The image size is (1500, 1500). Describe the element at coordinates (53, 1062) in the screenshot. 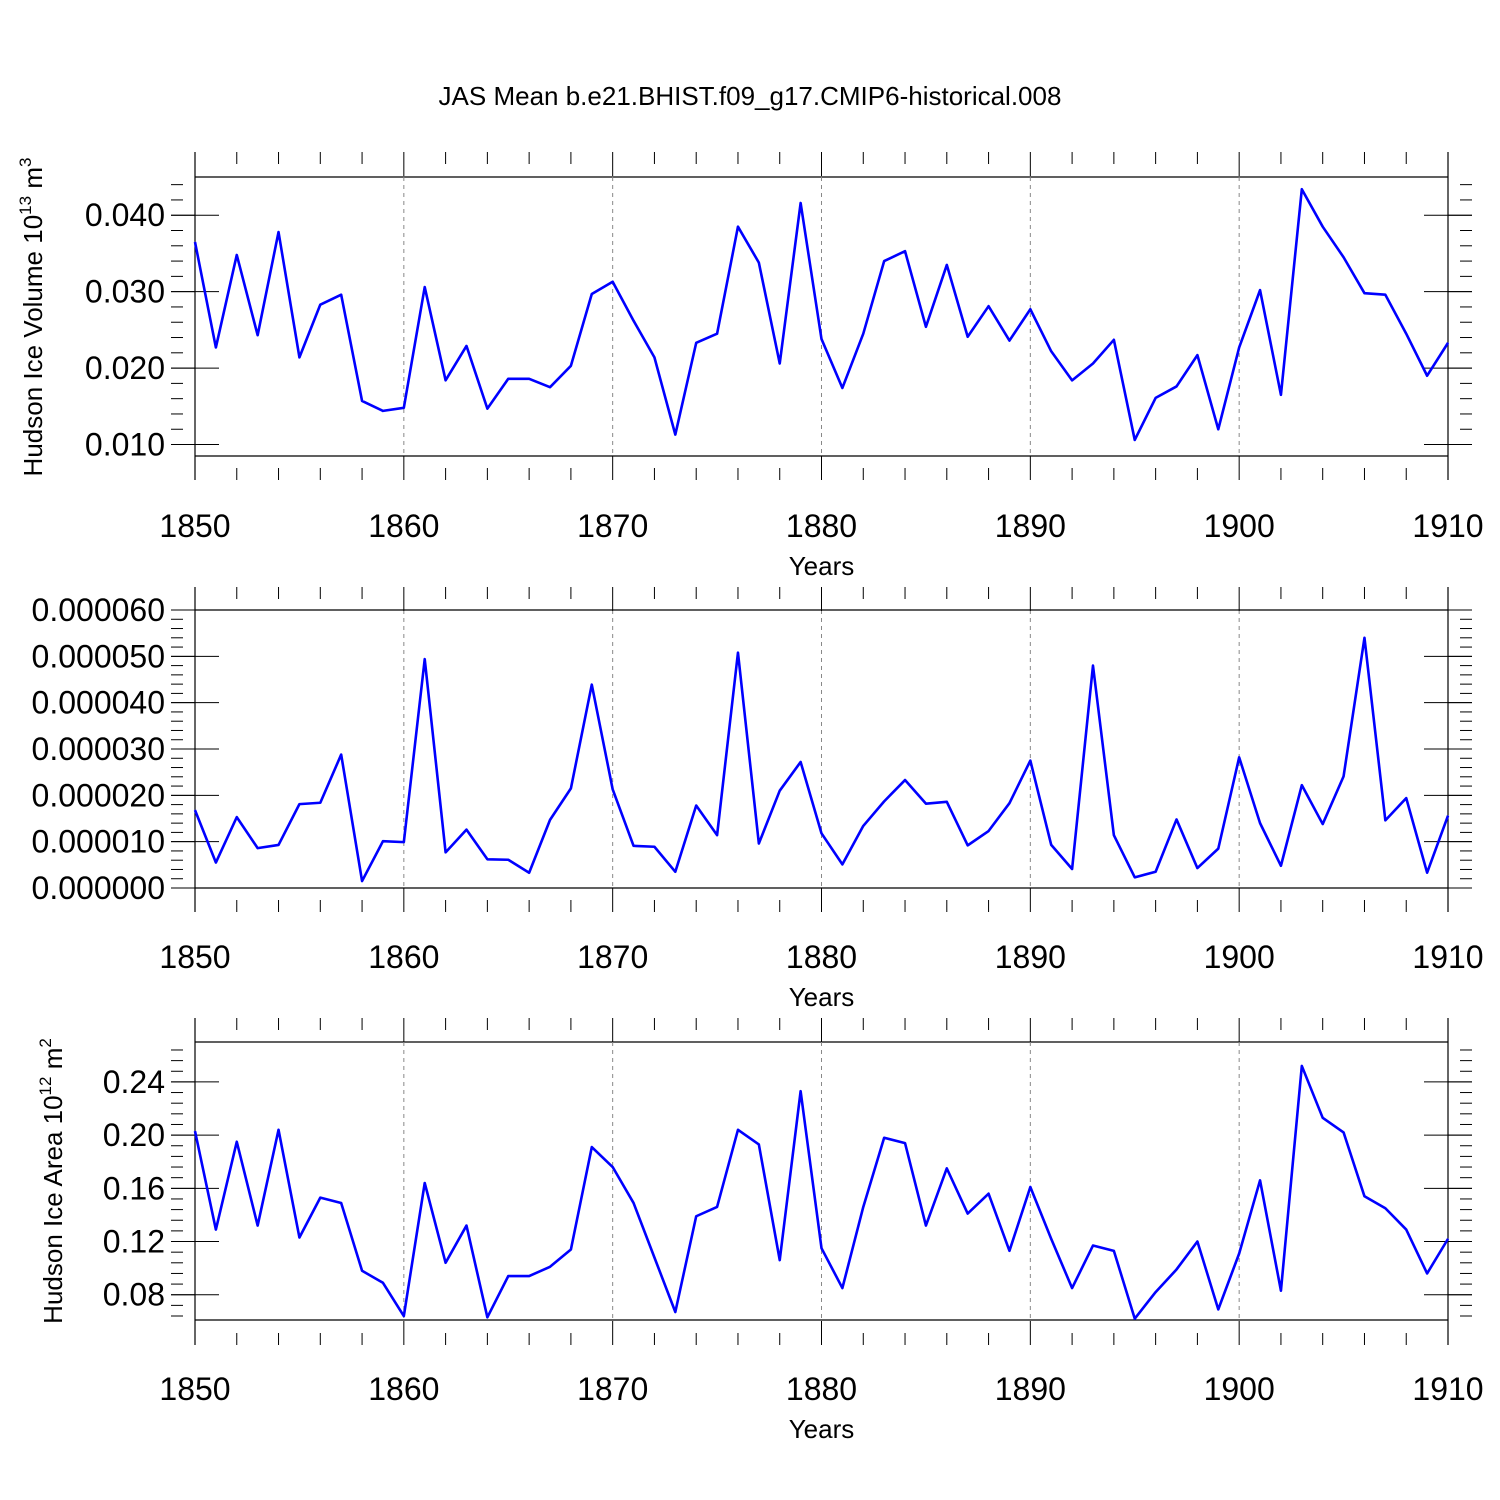

I see `y-axis-label-unit: m` at that location.